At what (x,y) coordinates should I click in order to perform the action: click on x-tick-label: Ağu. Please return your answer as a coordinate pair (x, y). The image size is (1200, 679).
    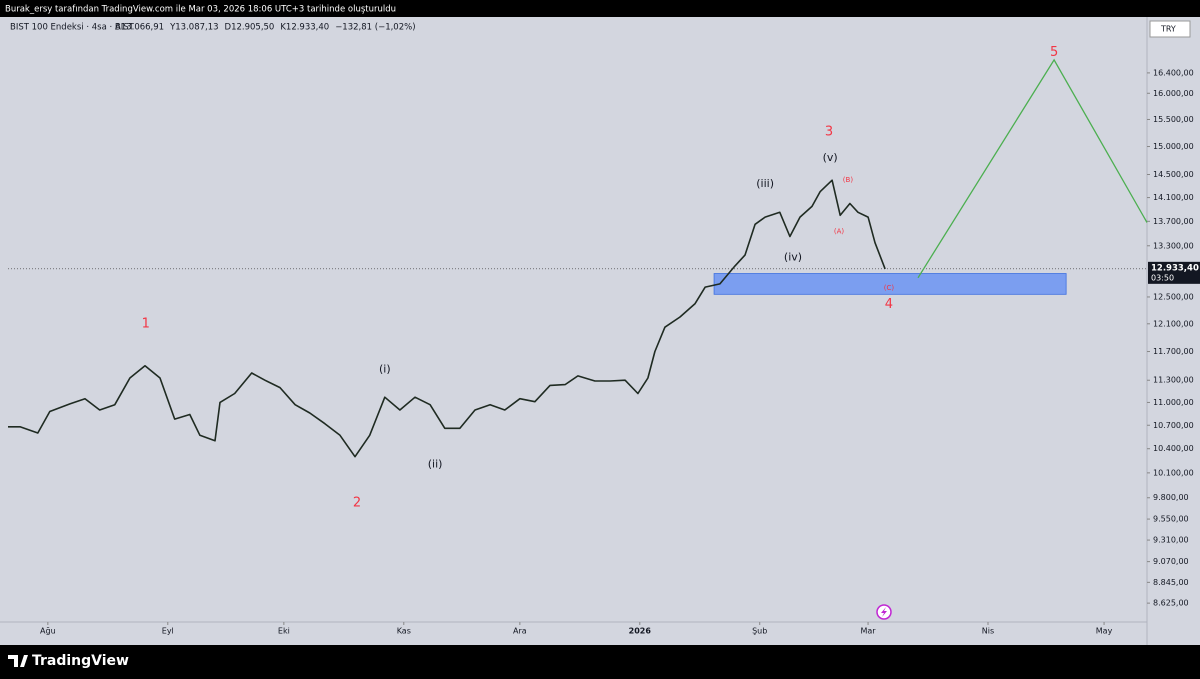
    Looking at the image, I should click on (48, 631).